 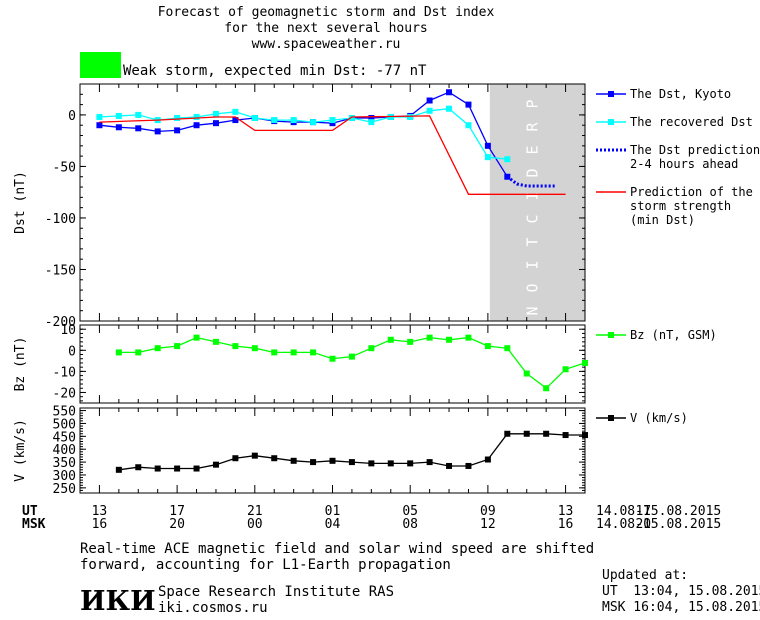 What do you see at coordinates (532, 287) in the screenshot?
I see `prediction-band-letter: O` at bounding box center [532, 287].